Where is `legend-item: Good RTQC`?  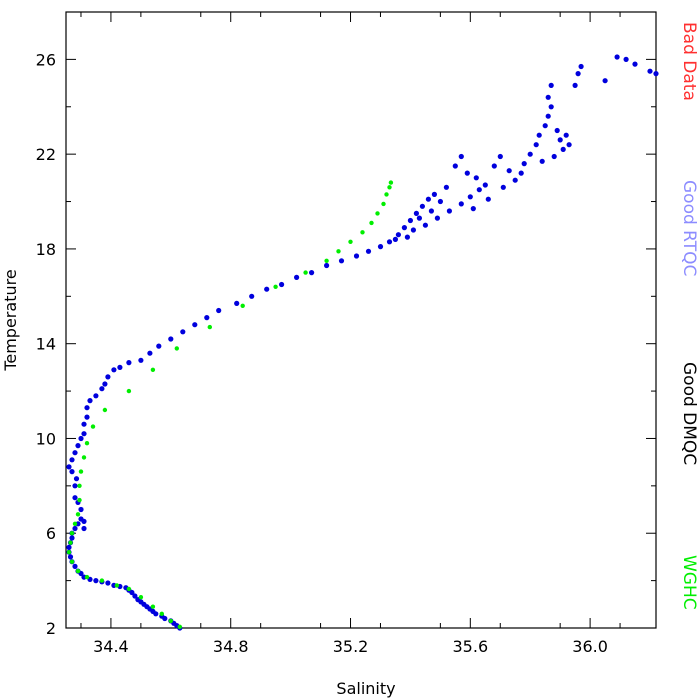
legend-item: Good RTQC is located at coordinates (689, 228).